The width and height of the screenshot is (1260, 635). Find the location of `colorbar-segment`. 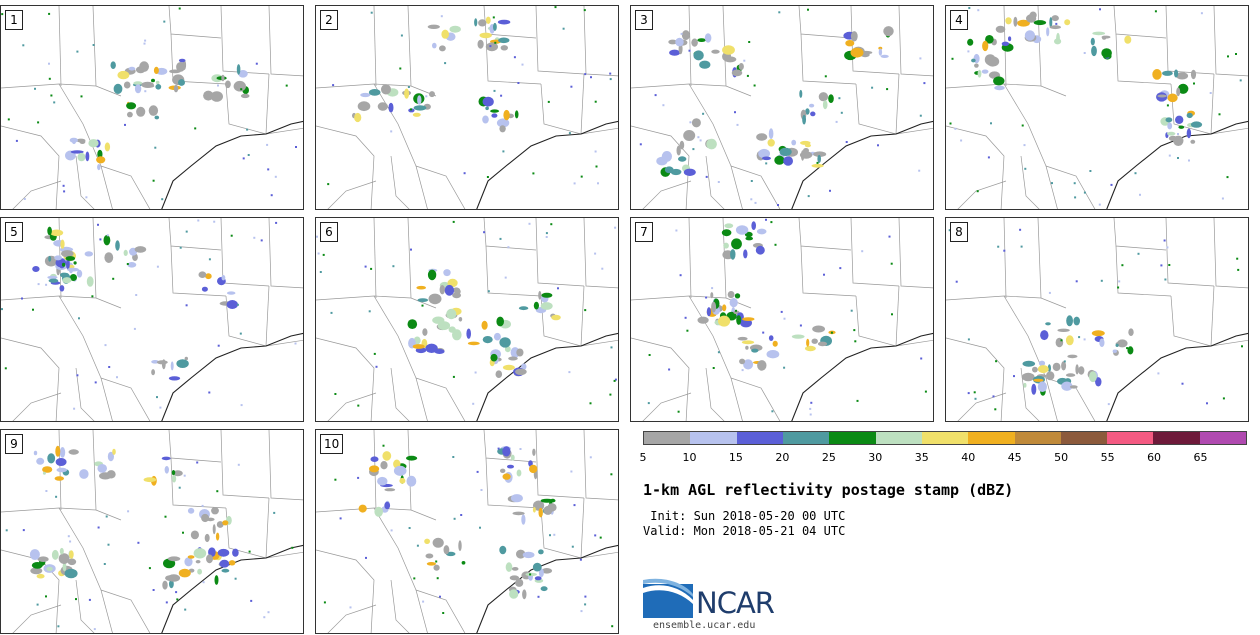

colorbar-segment is located at coordinates (1176, 438).